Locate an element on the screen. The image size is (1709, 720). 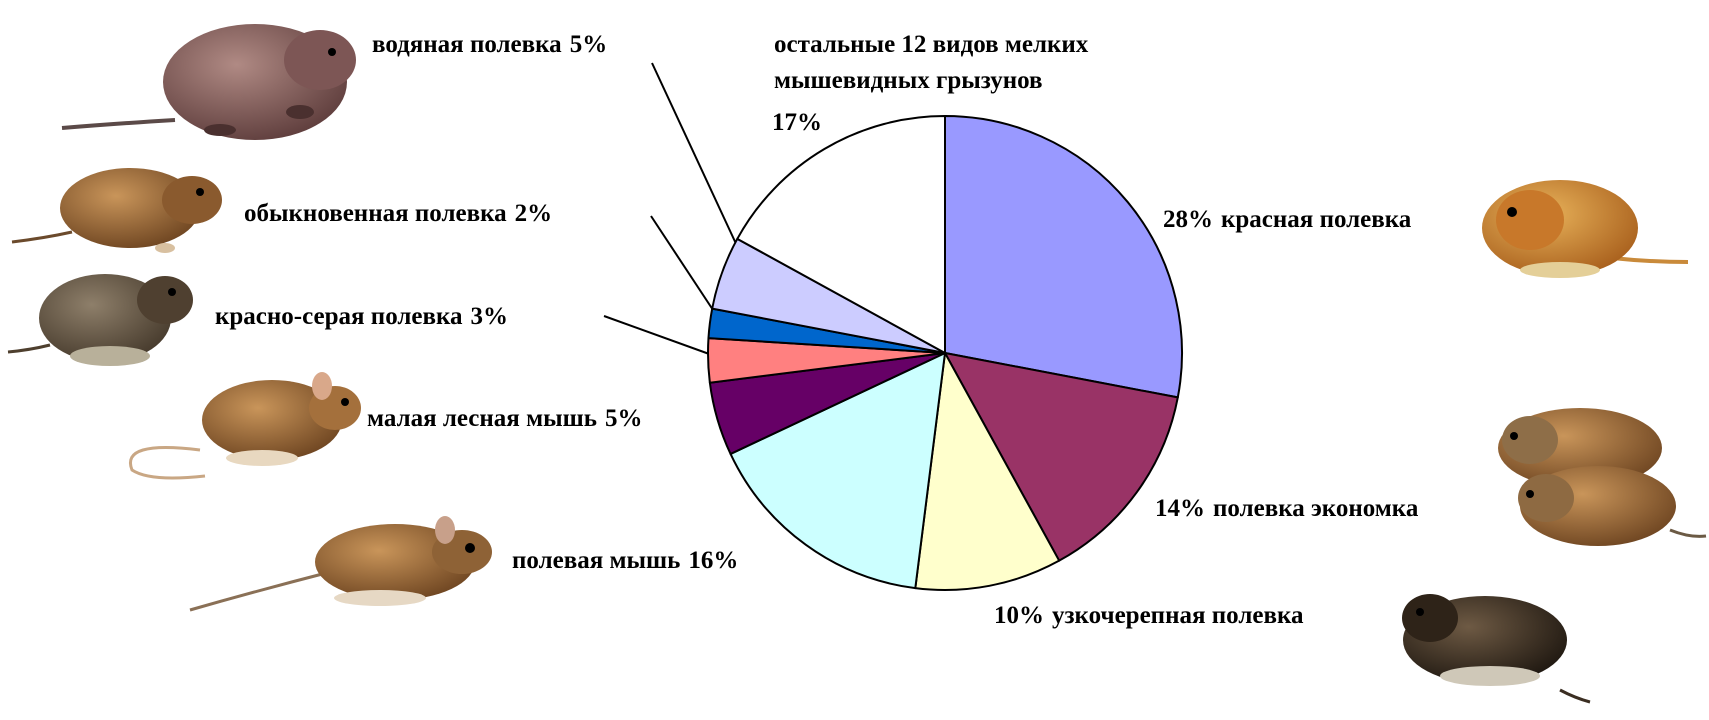
grey-red-vole-image is located at coordinates (100, 320).